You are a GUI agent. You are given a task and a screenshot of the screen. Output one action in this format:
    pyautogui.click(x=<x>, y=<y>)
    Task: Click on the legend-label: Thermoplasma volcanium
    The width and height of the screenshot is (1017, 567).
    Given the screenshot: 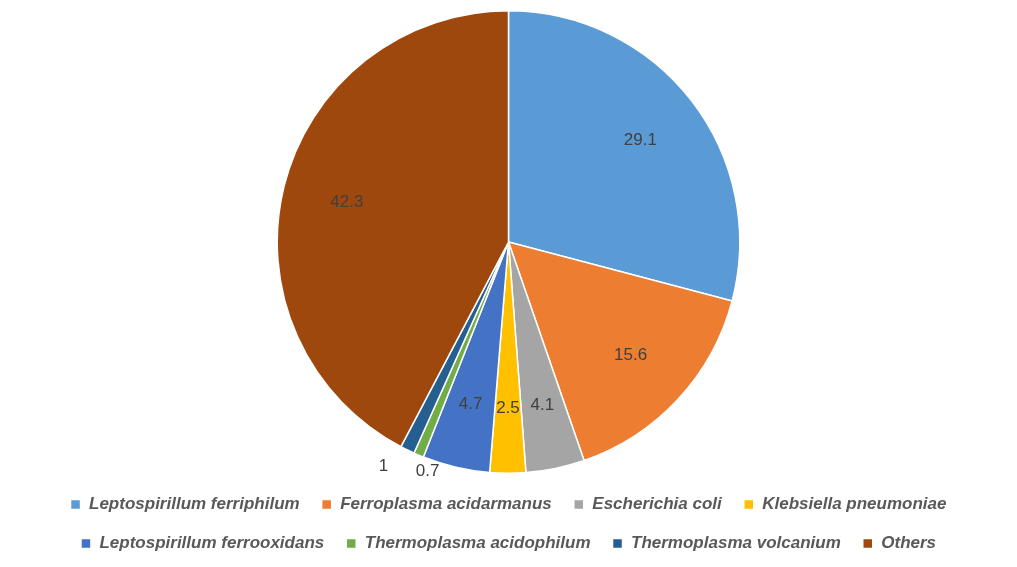 What is the action you would take?
    pyautogui.click(x=736, y=543)
    